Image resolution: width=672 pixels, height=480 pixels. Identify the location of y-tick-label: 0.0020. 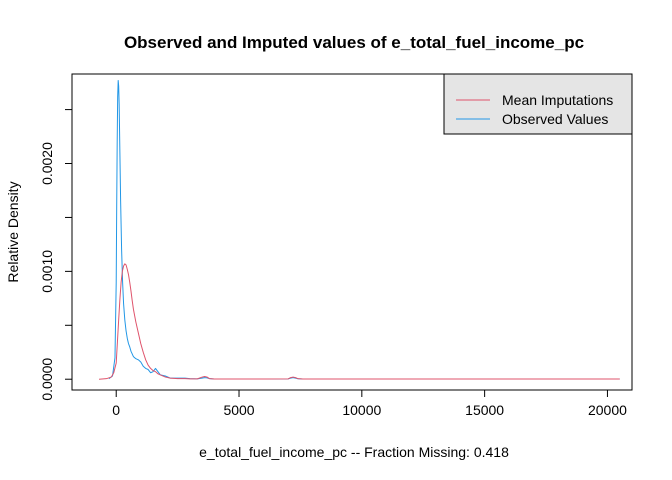
(47, 163).